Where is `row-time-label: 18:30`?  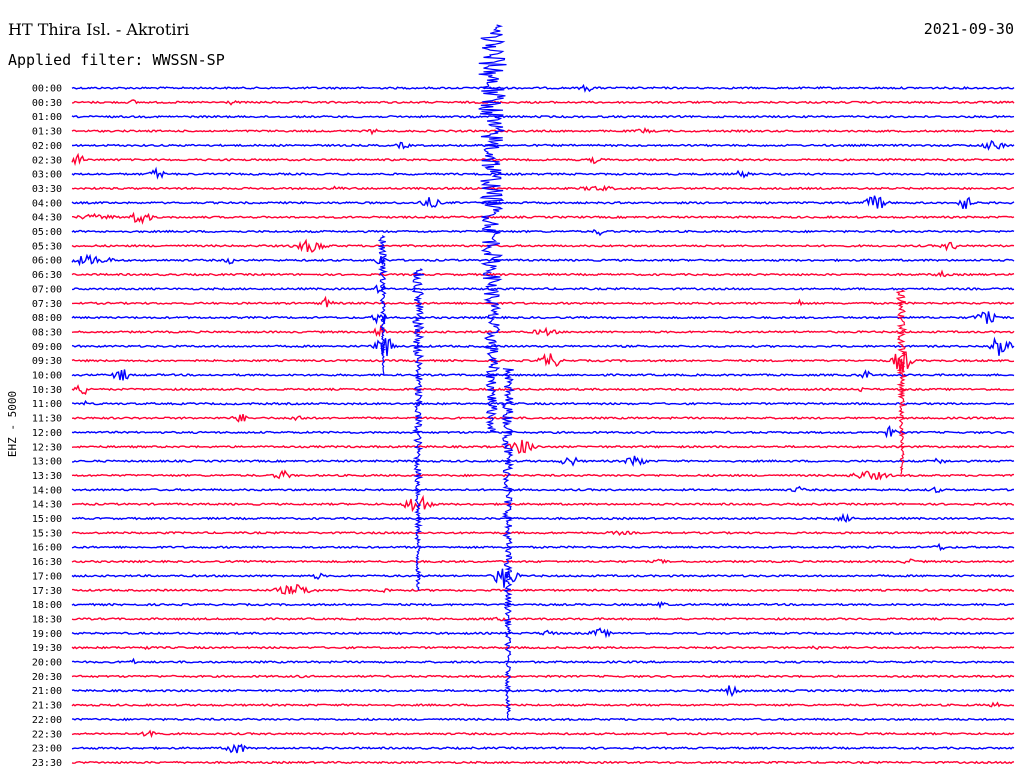
row-time-label: 18:30 is located at coordinates (47, 619).